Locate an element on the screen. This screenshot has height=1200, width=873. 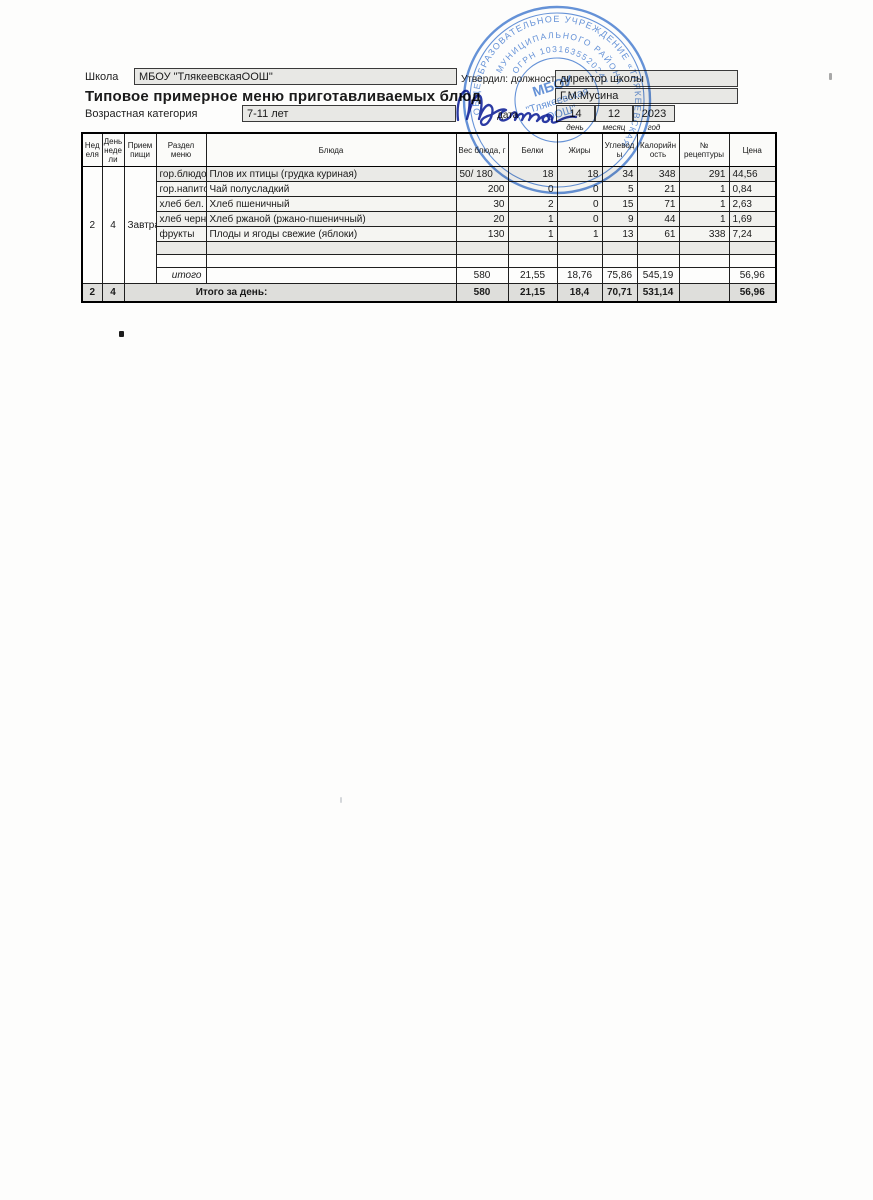
dish-cell: Чай полусладкий is located at coordinates (331, 189).